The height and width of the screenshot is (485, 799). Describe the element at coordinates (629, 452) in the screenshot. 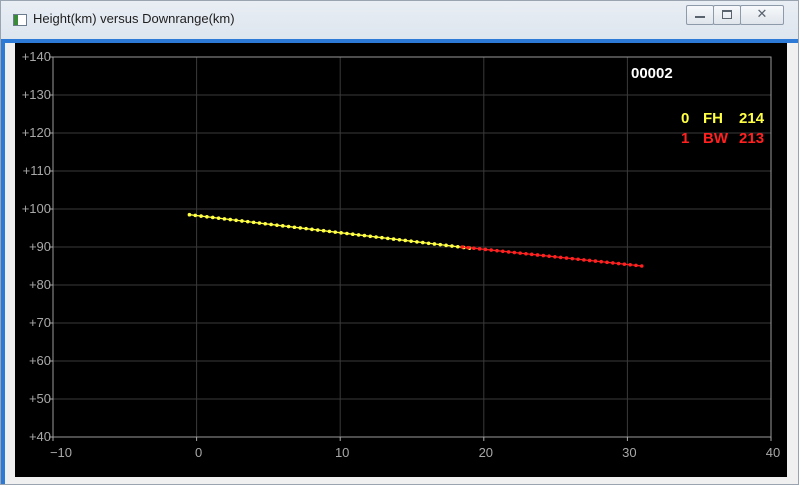

I see `x-tick-label: 30` at that location.